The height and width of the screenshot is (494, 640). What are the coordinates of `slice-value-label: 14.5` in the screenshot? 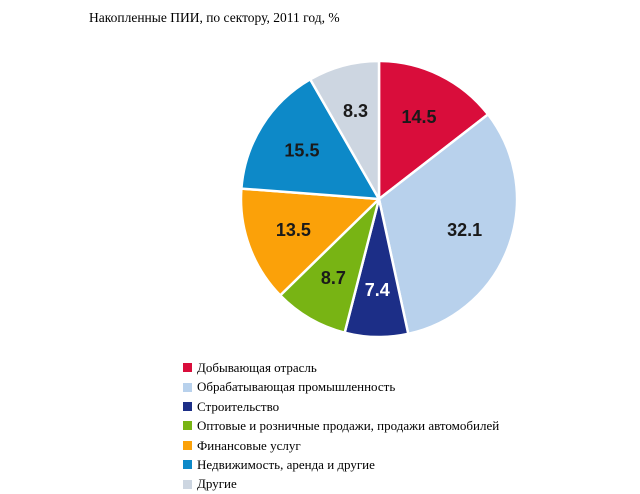 It's located at (419, 117).